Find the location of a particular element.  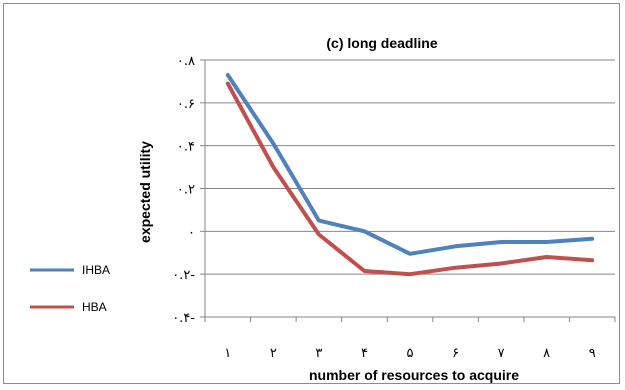

legend-label-ihba: IHBA is located at coordinates (96, 270).